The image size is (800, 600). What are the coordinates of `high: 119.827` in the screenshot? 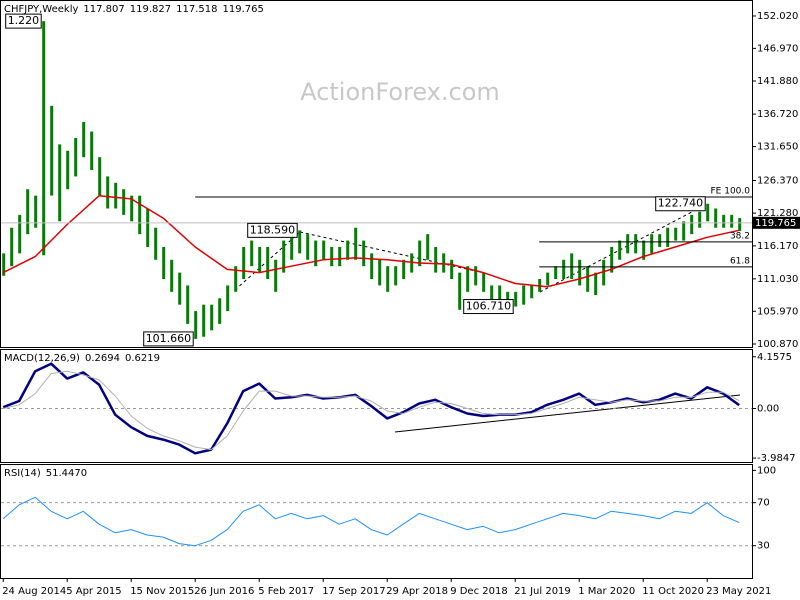 It's located at (150, 9).